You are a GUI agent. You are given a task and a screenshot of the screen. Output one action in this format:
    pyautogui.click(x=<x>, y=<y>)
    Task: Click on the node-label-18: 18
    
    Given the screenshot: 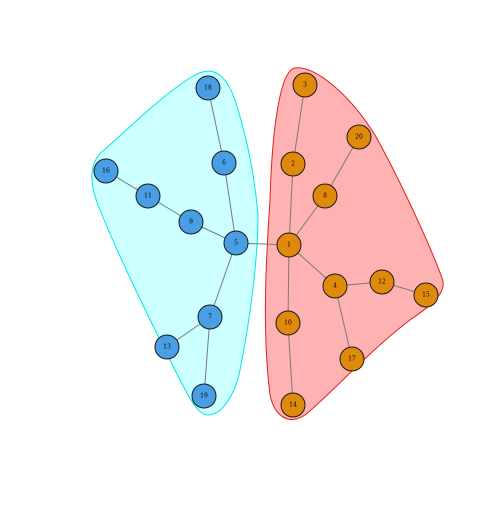 What is the action you would take?
    pyautogui.click(x=208, y=88)
    